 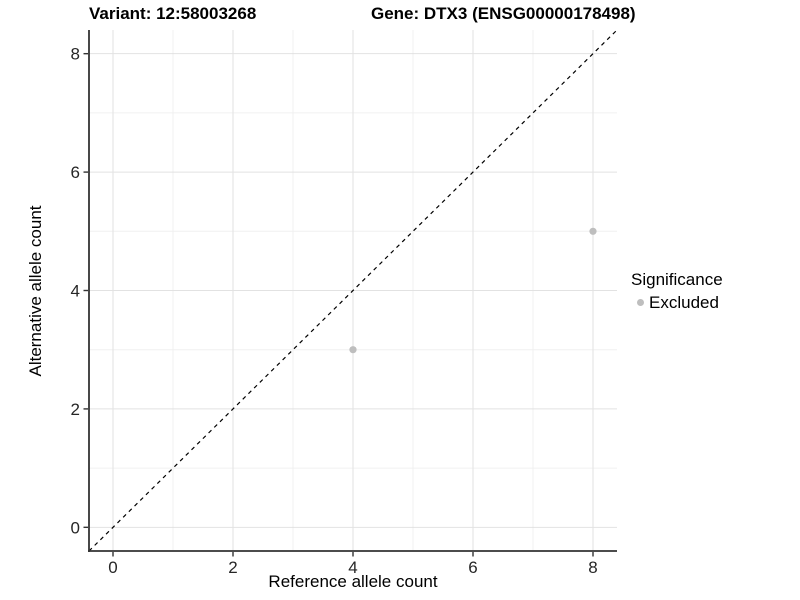 I want to click on y-tick-label: 4, so click(x=75, y=291).